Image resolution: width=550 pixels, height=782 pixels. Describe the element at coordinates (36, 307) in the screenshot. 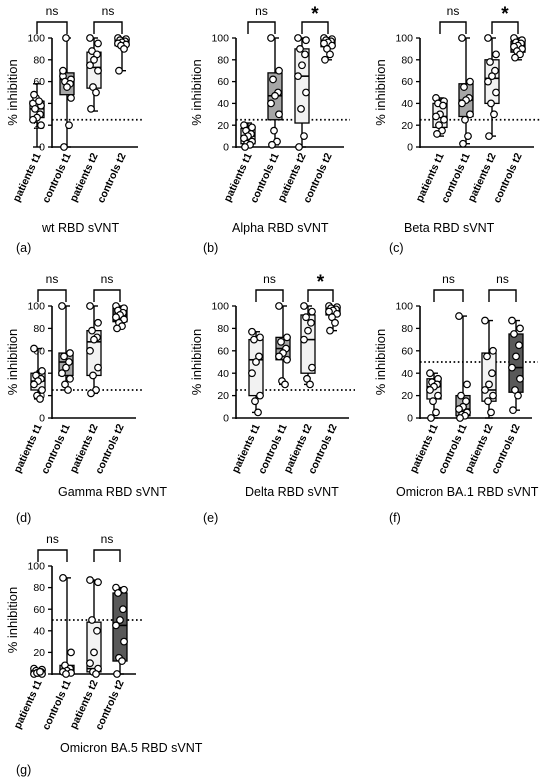

I see `y-tick-label: 100` at that location.